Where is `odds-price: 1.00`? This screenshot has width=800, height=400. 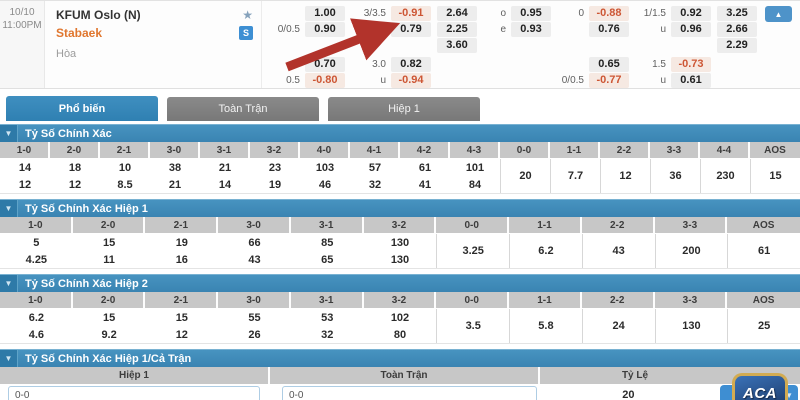
odds-price: 1.00 is located at coordinates (325, 13).